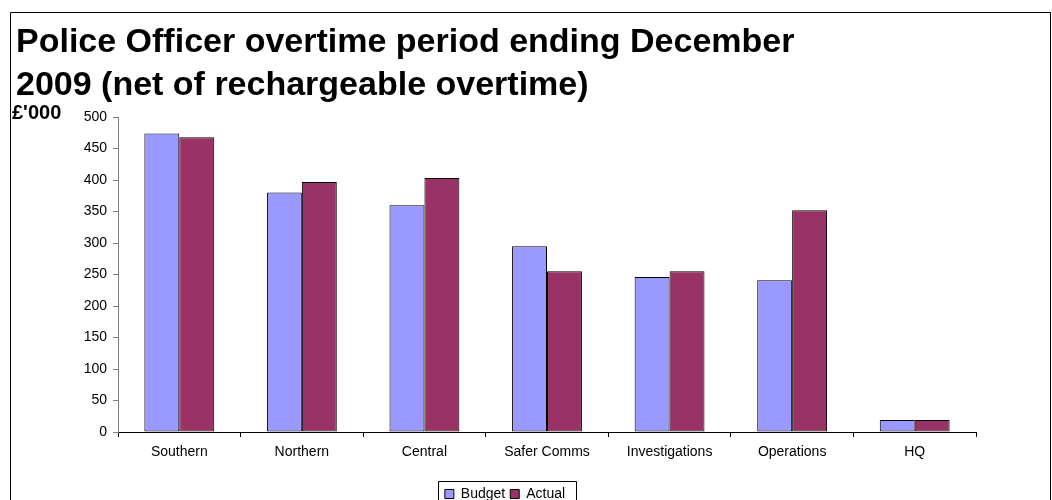 The image size is (1052, 500). Describe the element at coordinates (95, 367) in the screenshot. I see `y-tick-label: 100` at that location.